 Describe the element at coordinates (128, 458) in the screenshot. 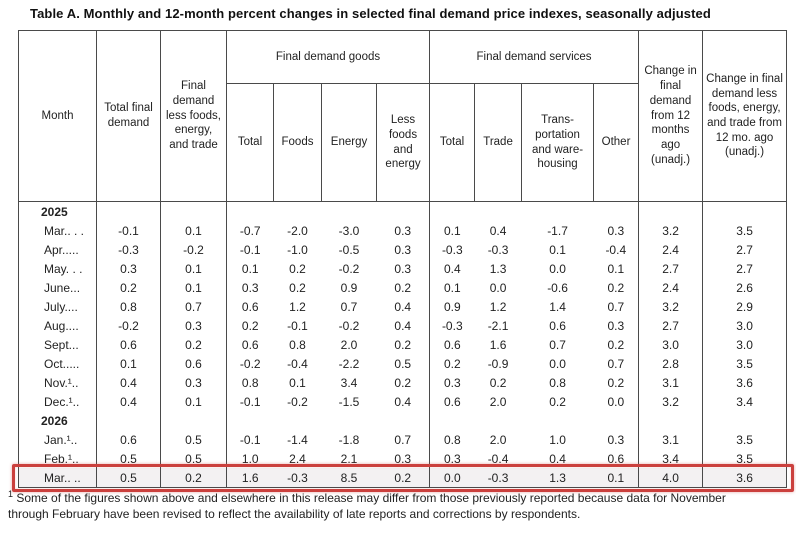

I see `value-cell: 0.5` at that location.